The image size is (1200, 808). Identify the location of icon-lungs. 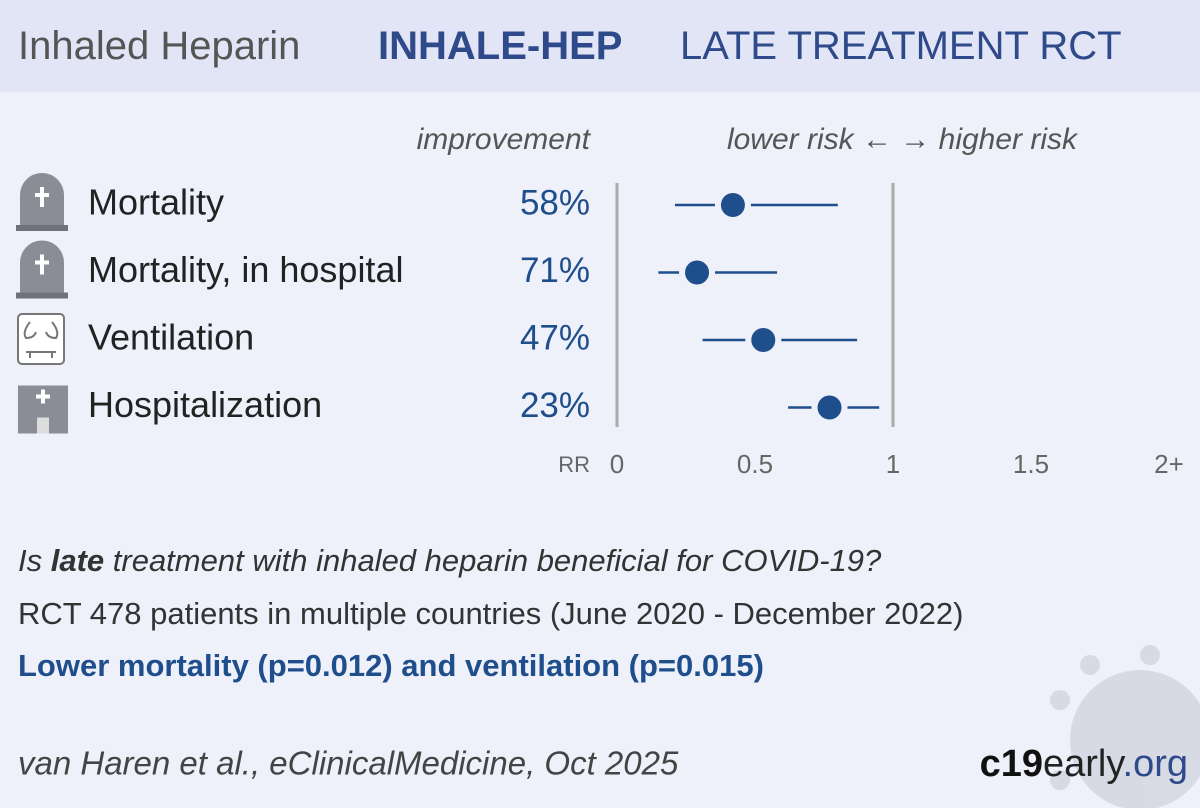
(41, 330).